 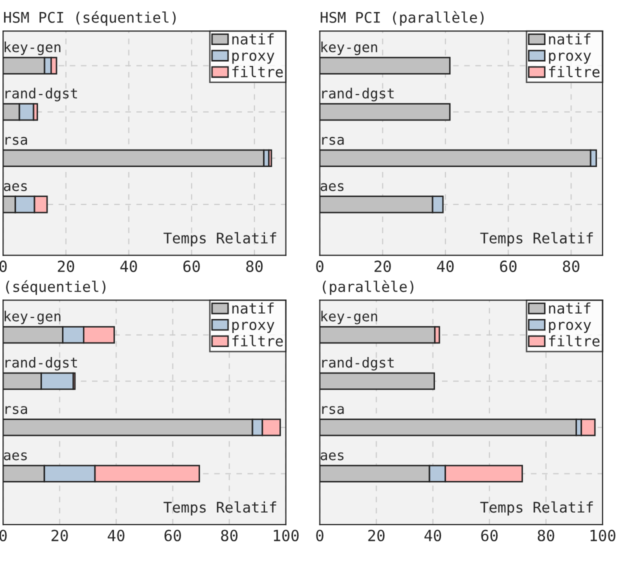 What do you see at coordinates (402, 18) in the screenshot?
I see `chart-title: HSM PCI (parallèle)` at bounding box center [402, 18].